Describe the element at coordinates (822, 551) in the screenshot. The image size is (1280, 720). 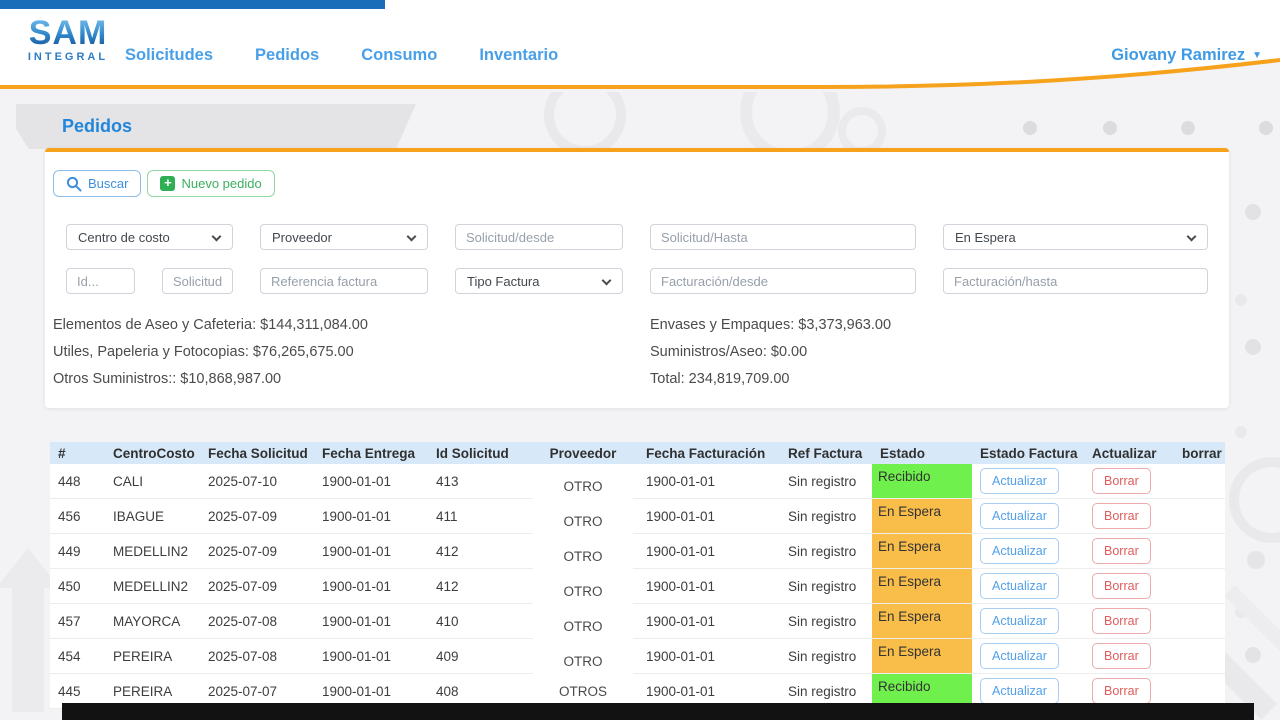
I see `cell-ref-factura: Sin registro` at that location.